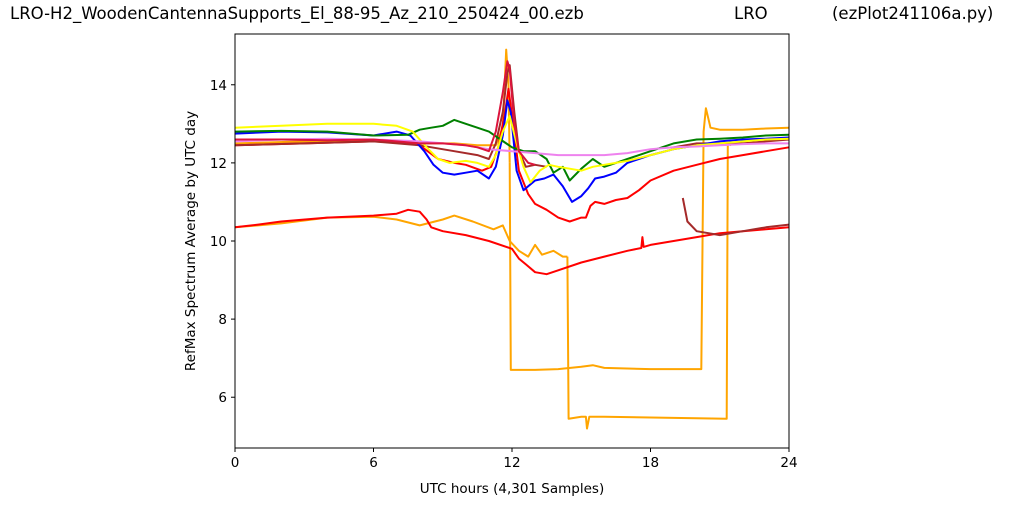  I want to click on y-tick-label: 8, so click(222, 320).